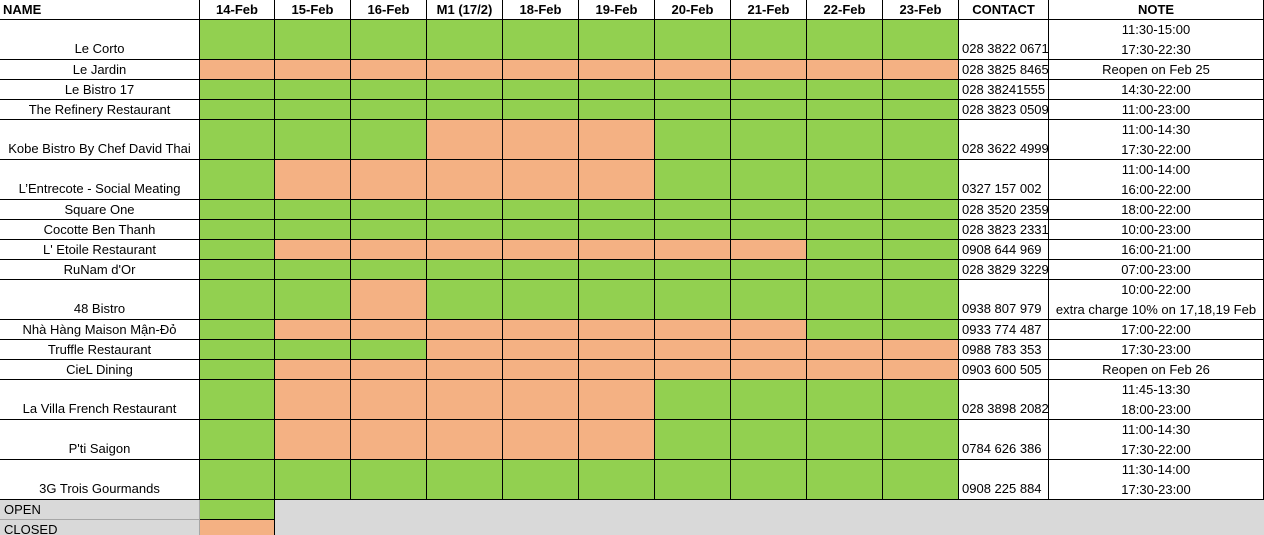  What do you see at coordinates (100, 70) in the screenshot?
I see `name-cell: Le Jardin` at bounding box center [100, 70].